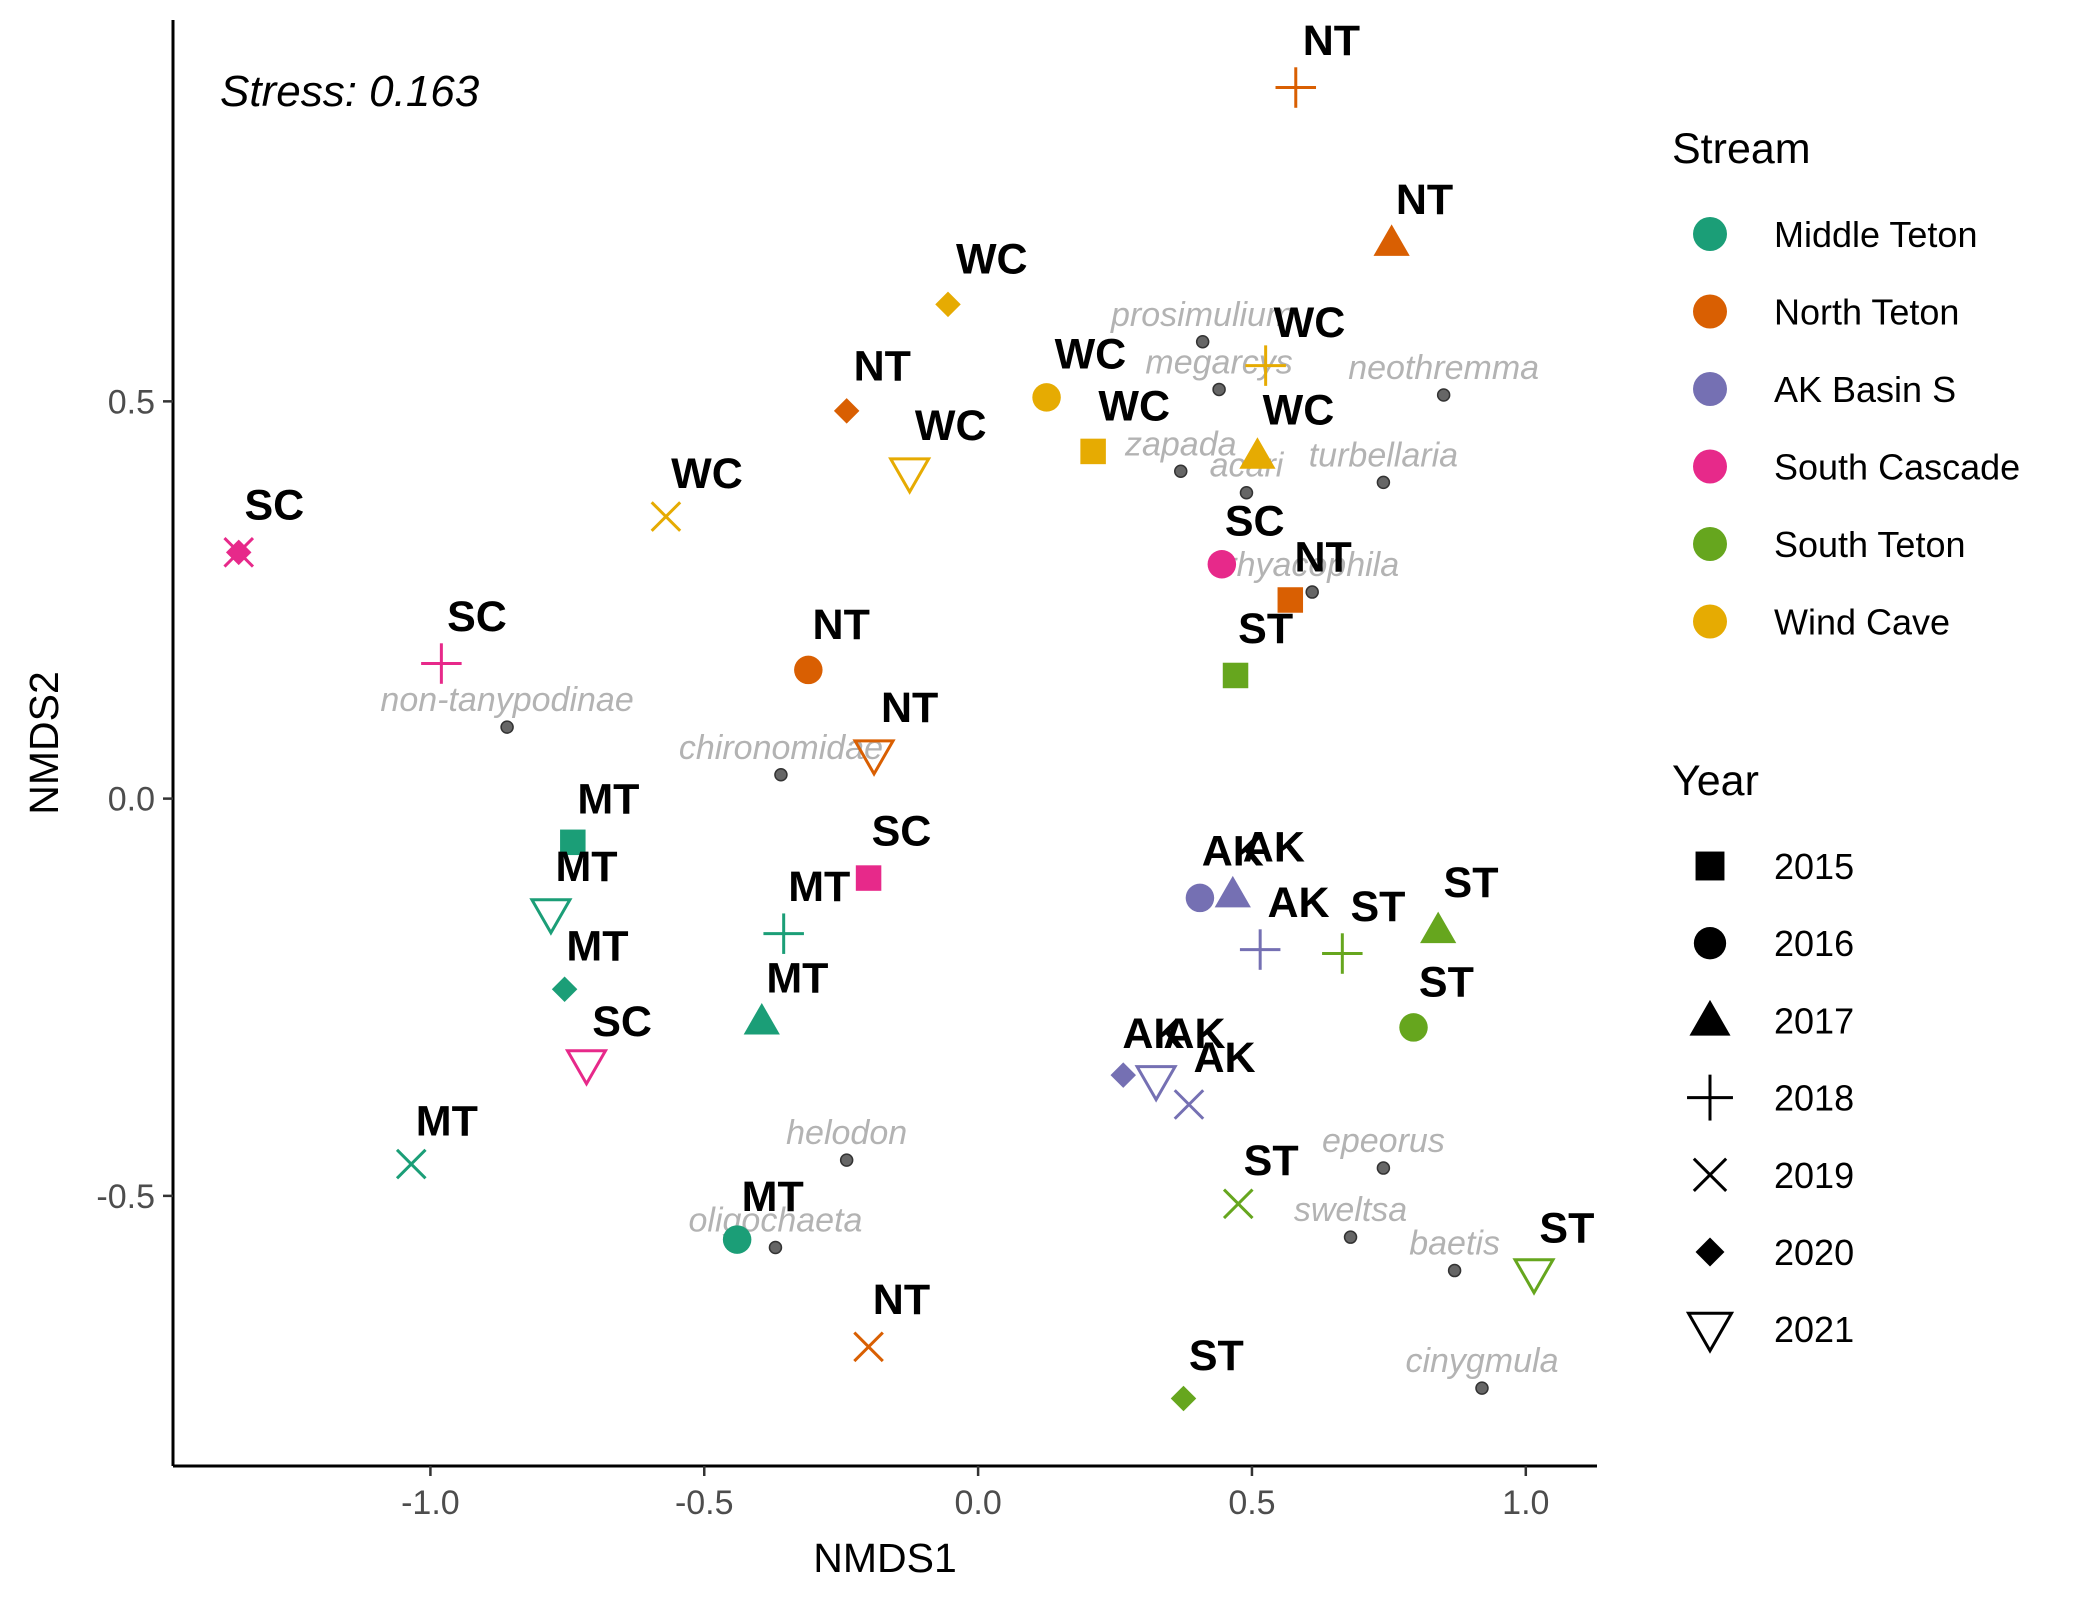 The width and height of the screenshot is (2080, 1600). I want to click on sample-point-WC-2017, so click(1257, 453).